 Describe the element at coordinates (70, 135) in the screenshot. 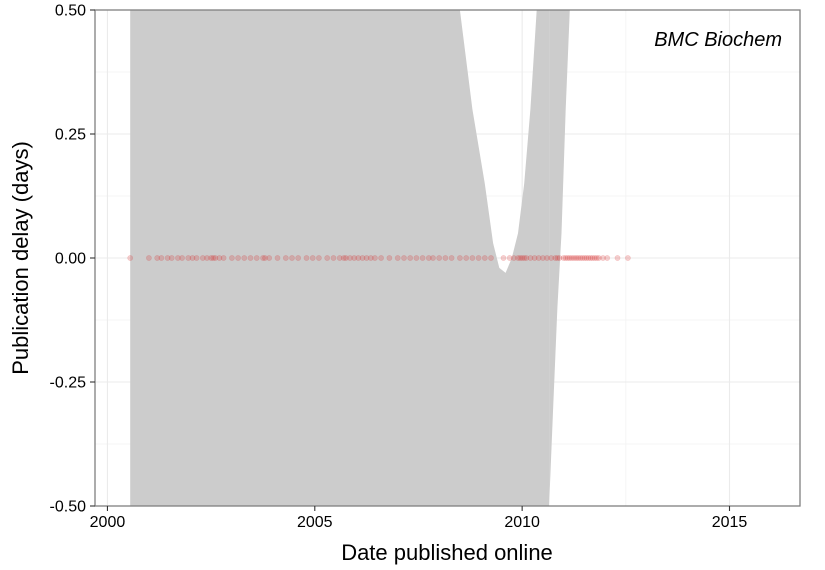

I see `y-tick-label: 0.25` at that location.